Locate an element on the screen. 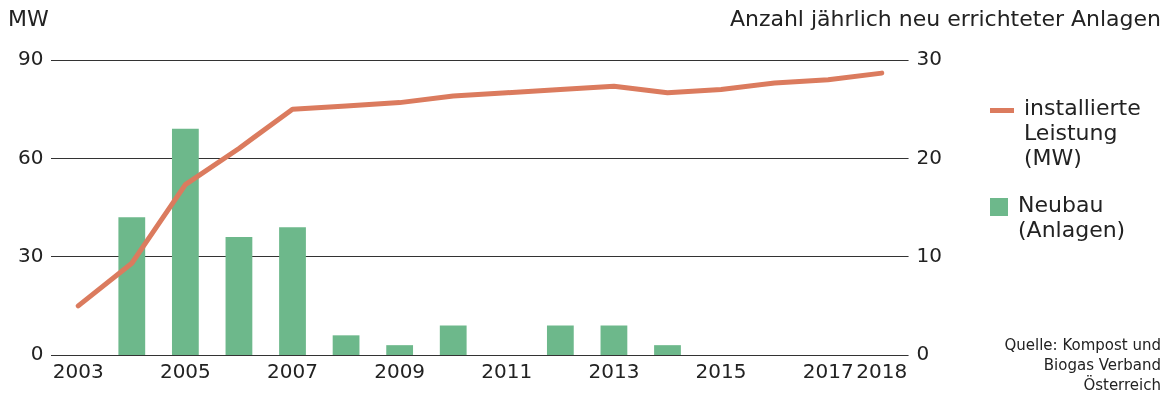 Image resolution: width=1173 pixels, height=401 pixels. x-tick-label: 2013 is located at coordinates (614, 371).